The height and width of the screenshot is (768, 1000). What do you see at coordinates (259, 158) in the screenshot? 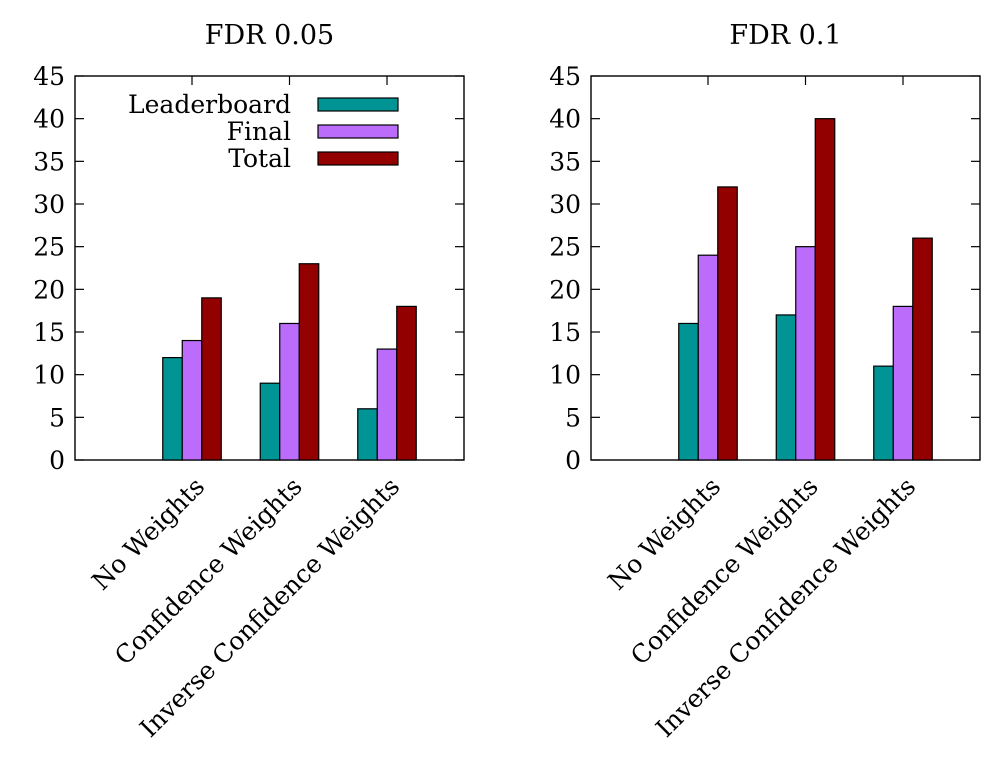
I see `legend-label-total: Total` at bounding box center [259, 158].